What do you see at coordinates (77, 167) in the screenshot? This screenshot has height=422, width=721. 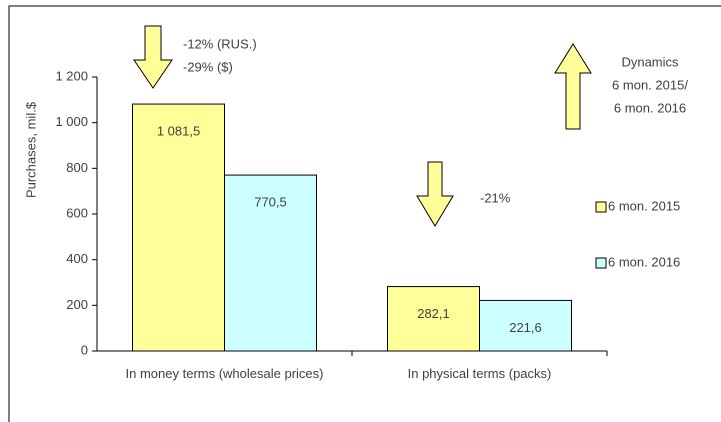 I see `y-tick-label: 800` at bounding box center [77, 167].